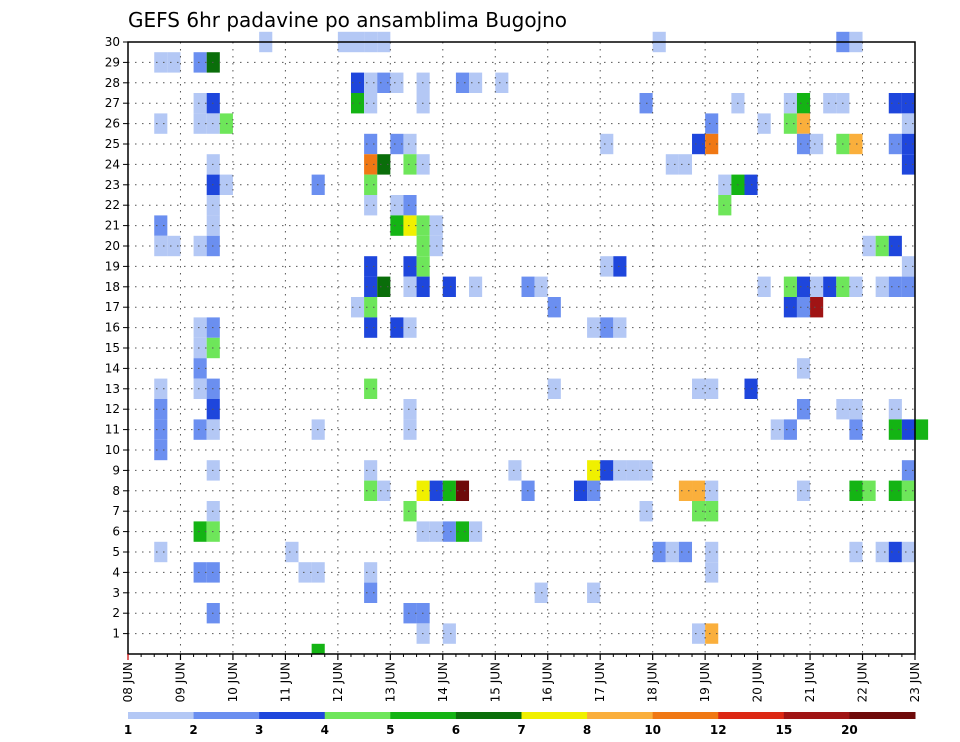 The height and width of the screenshot is (742, 960). What do you see at coordinates (347, 20) in the screenshot?
I see `chart-title: GEFS 6hr padavine po ansamblima Bugojno` at bounding box center [347, 20].